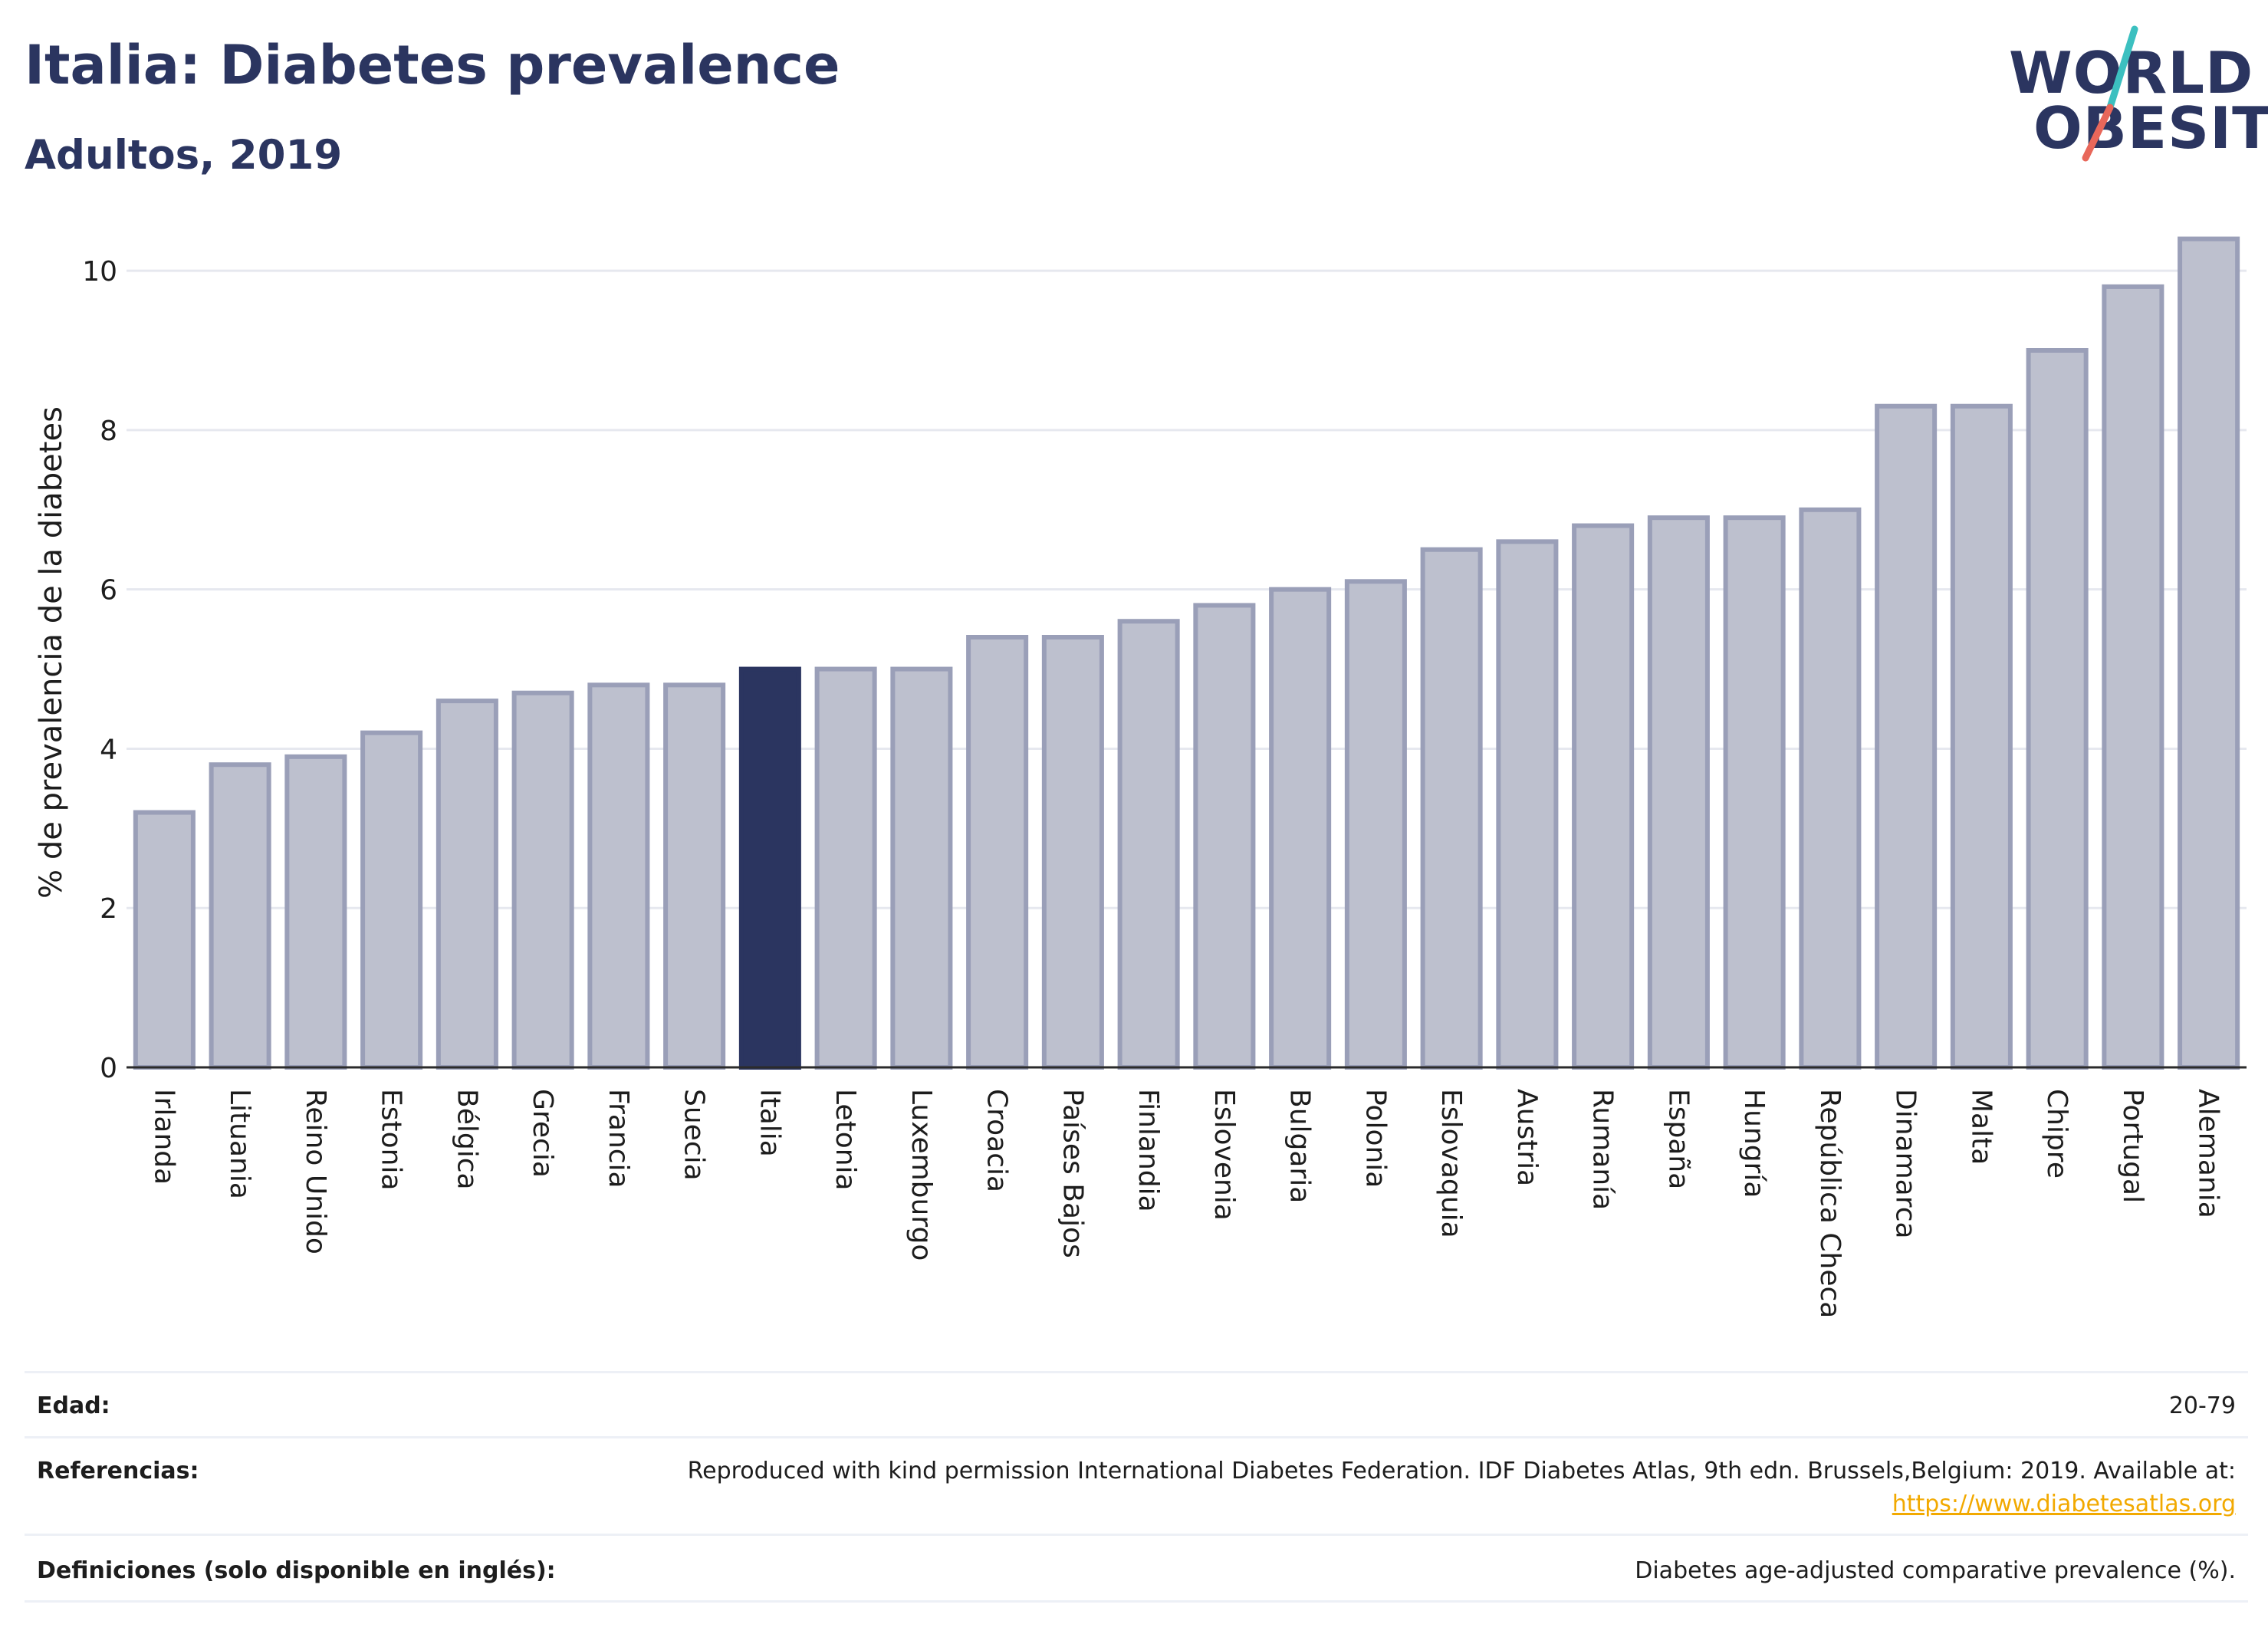  What do you see at coordinates (432, 66) in the screenshot?
I see `chart-title: Italia: Diabetes prevalence` at bounding box center [432, 66].